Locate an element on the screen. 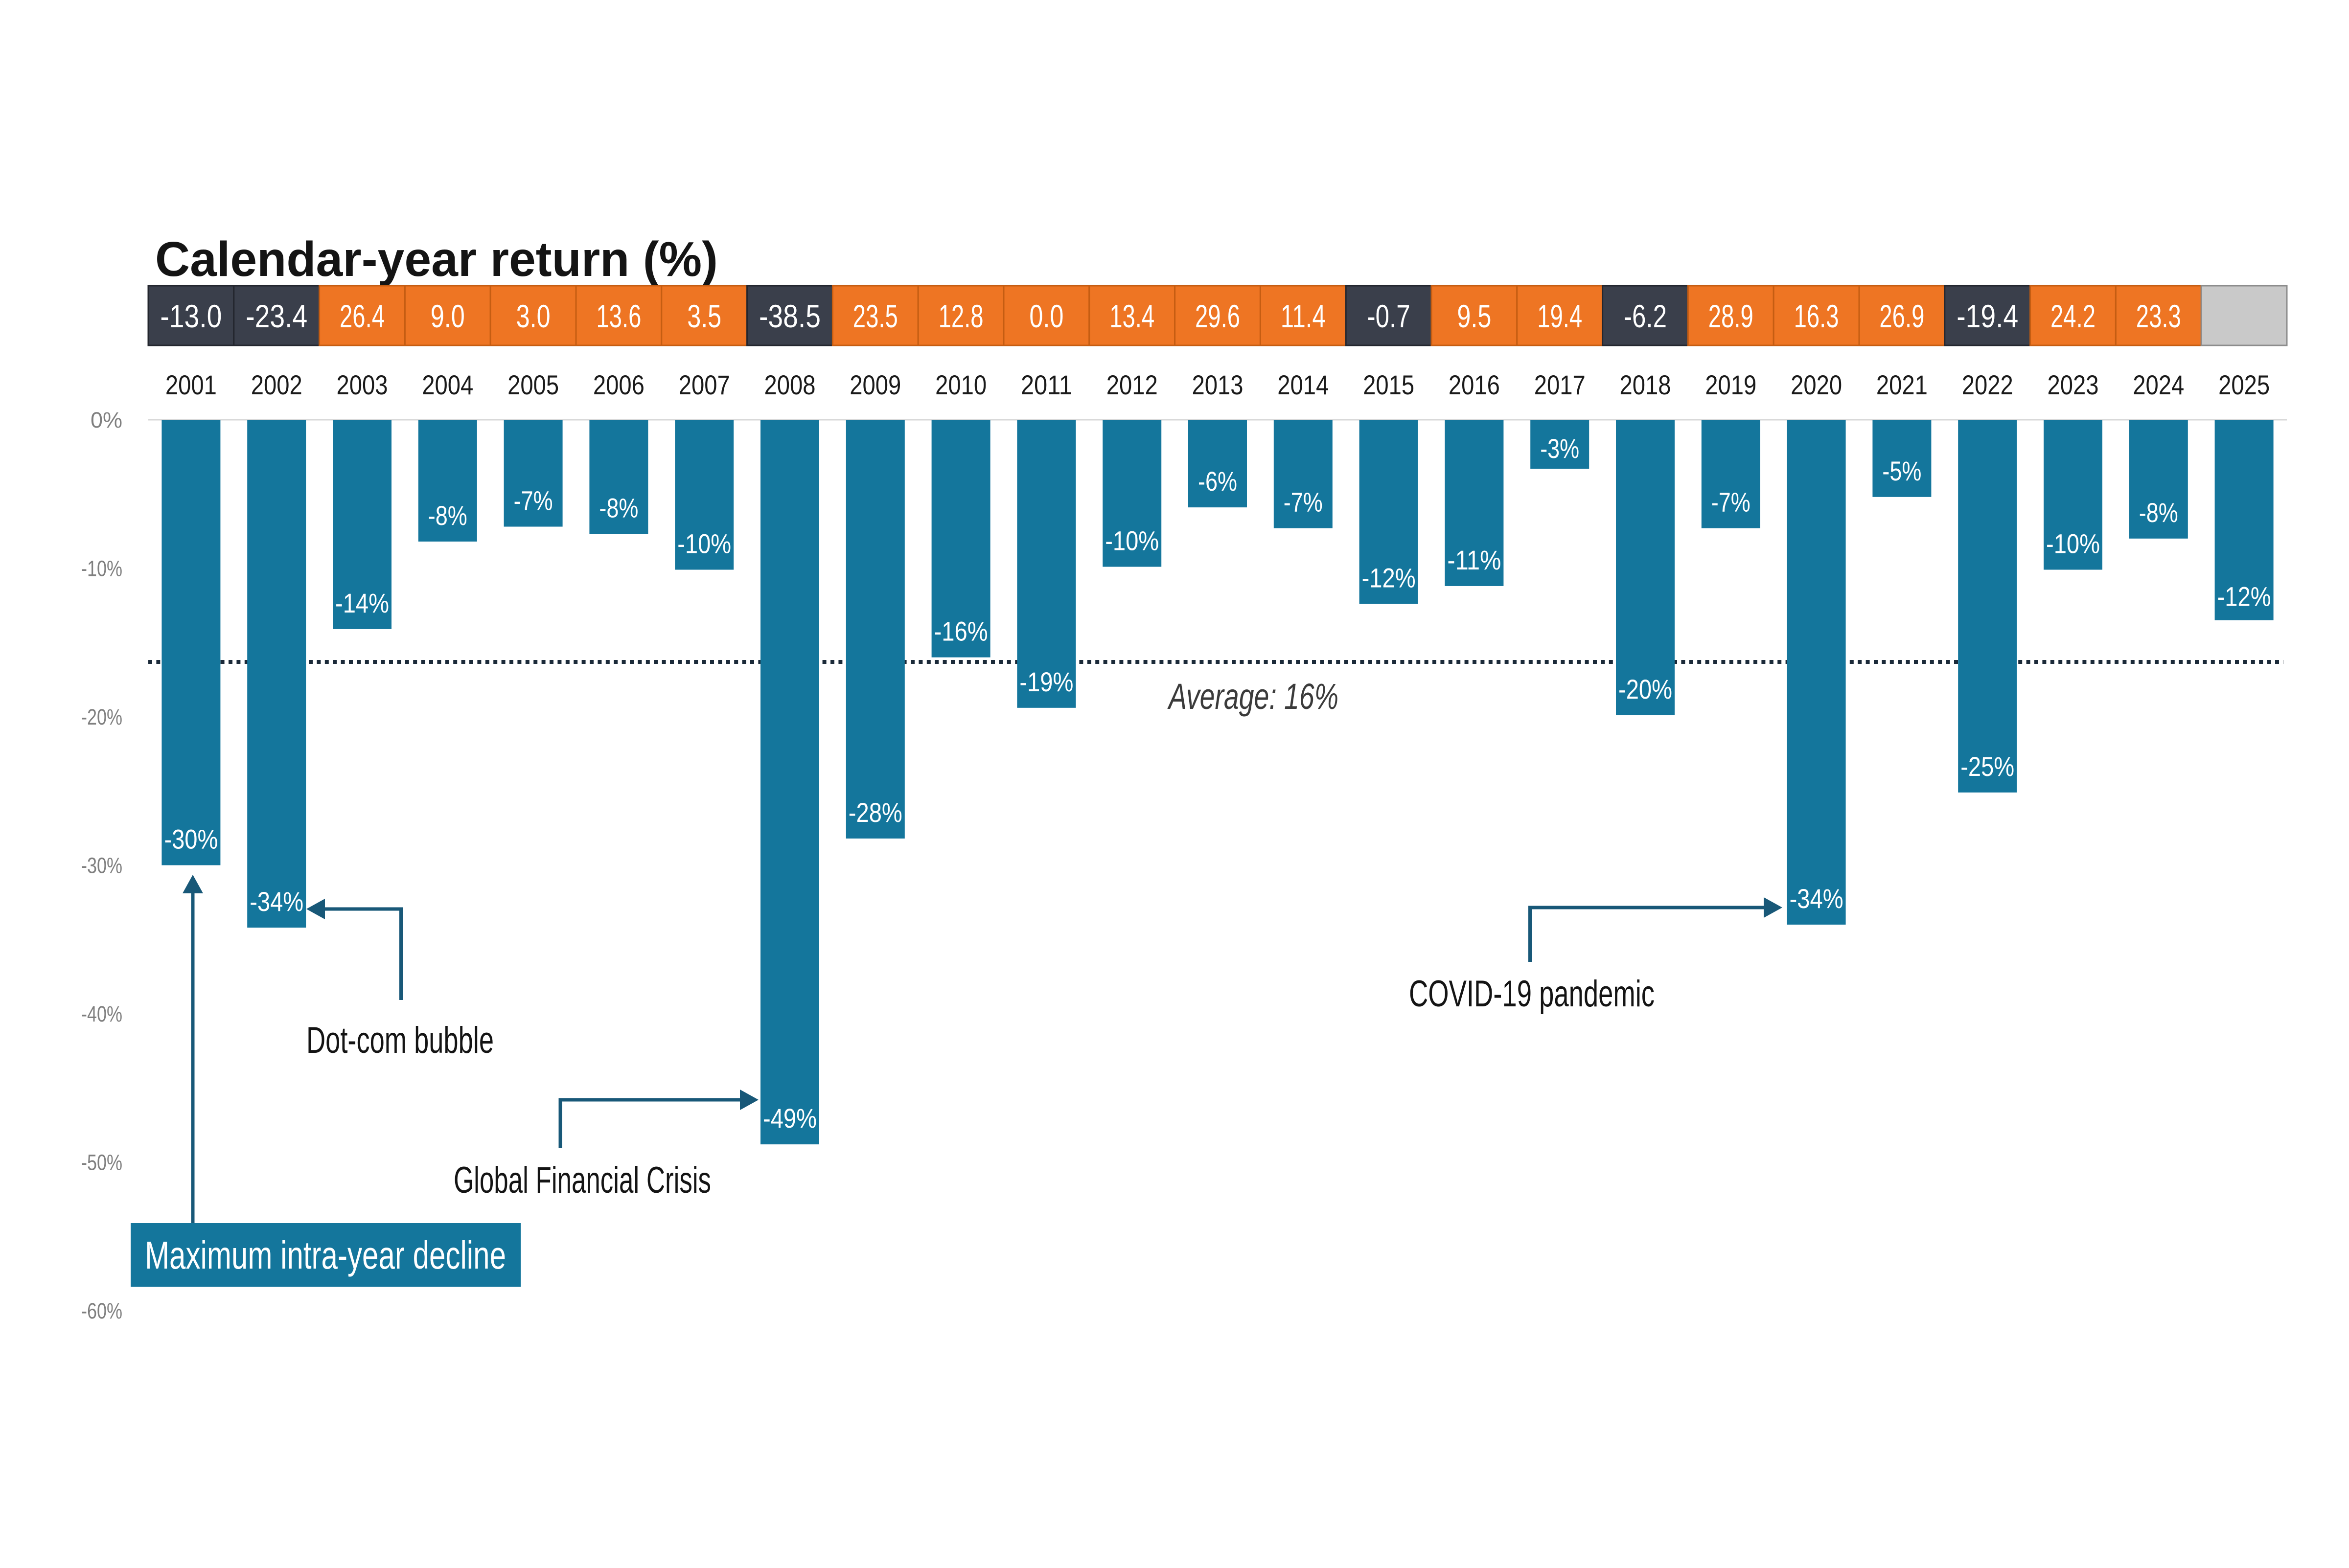  svg-text: -0.7 is located at coordinates (1389, 316).